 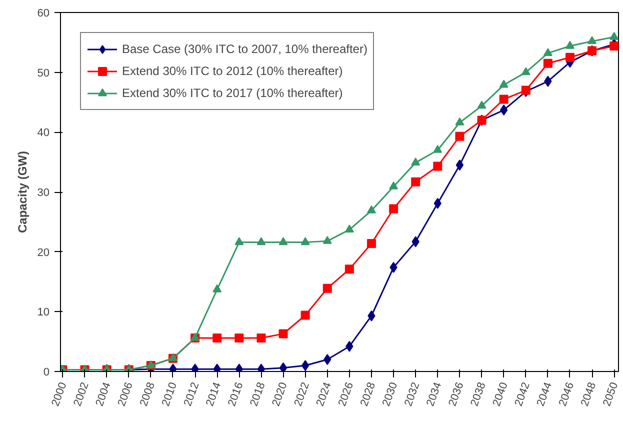 I want to click on x-tick-label: 2014, so click(x=214, y=394).